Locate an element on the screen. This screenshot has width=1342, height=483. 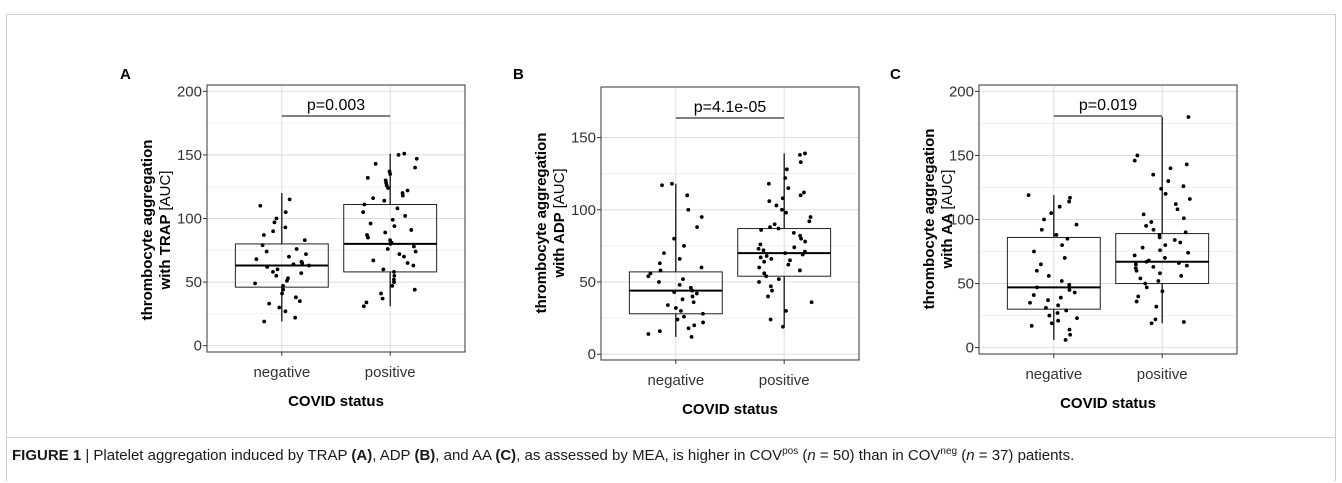
caption-text-5: ( is located at coordinates (803, 455).